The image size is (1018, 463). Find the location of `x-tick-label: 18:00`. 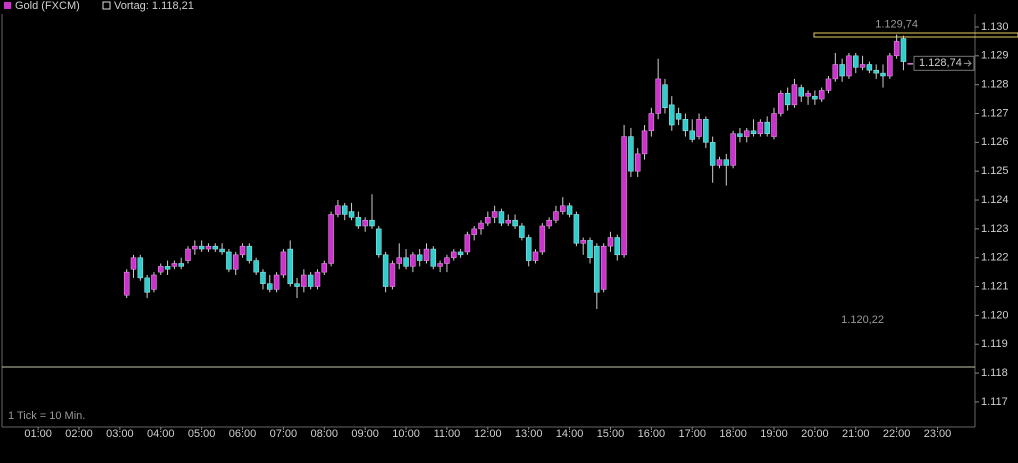

x-tick-label: 18:00 is located at coordinates (733, 434).